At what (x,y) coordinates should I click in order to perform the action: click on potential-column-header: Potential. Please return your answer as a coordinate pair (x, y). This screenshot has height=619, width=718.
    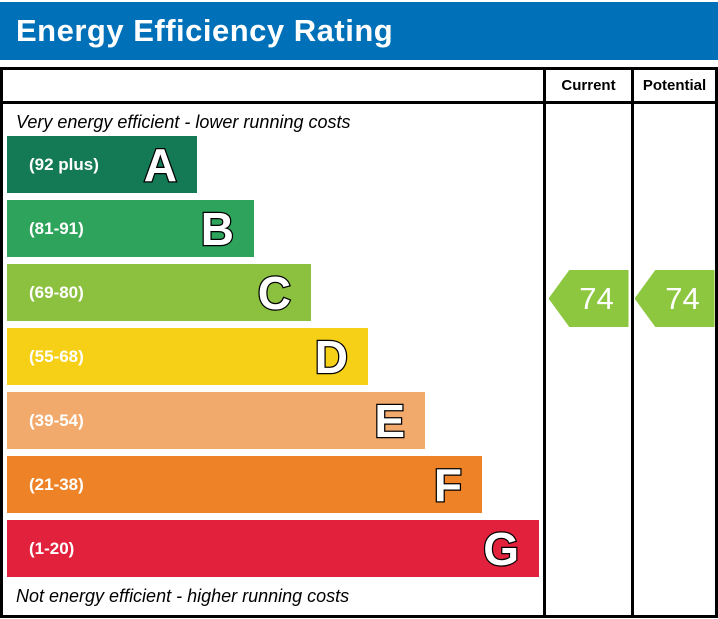
    Looking at the image, I should click on (673, 87).